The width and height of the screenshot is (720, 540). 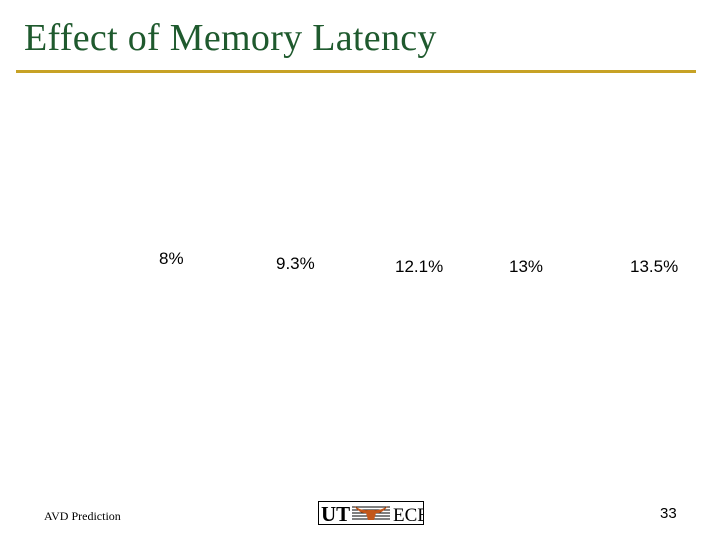 What do you see at coordinates (171, 258) in the screenshot?
I see `value-label: 8%` at bounding box center [171, 258].